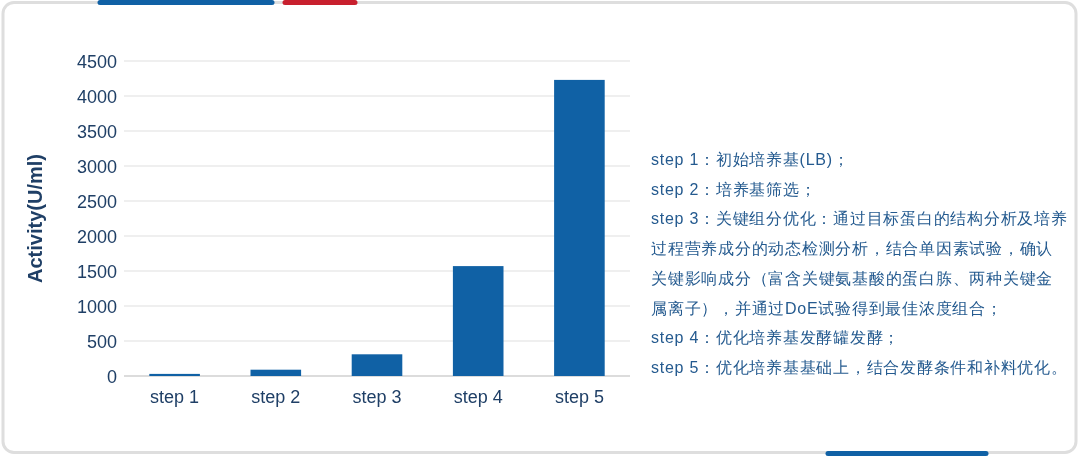  Describe the element at coordinates (734, 189) in the screenshot. I see `annotation: step 2：培养基筛选；` at that location.